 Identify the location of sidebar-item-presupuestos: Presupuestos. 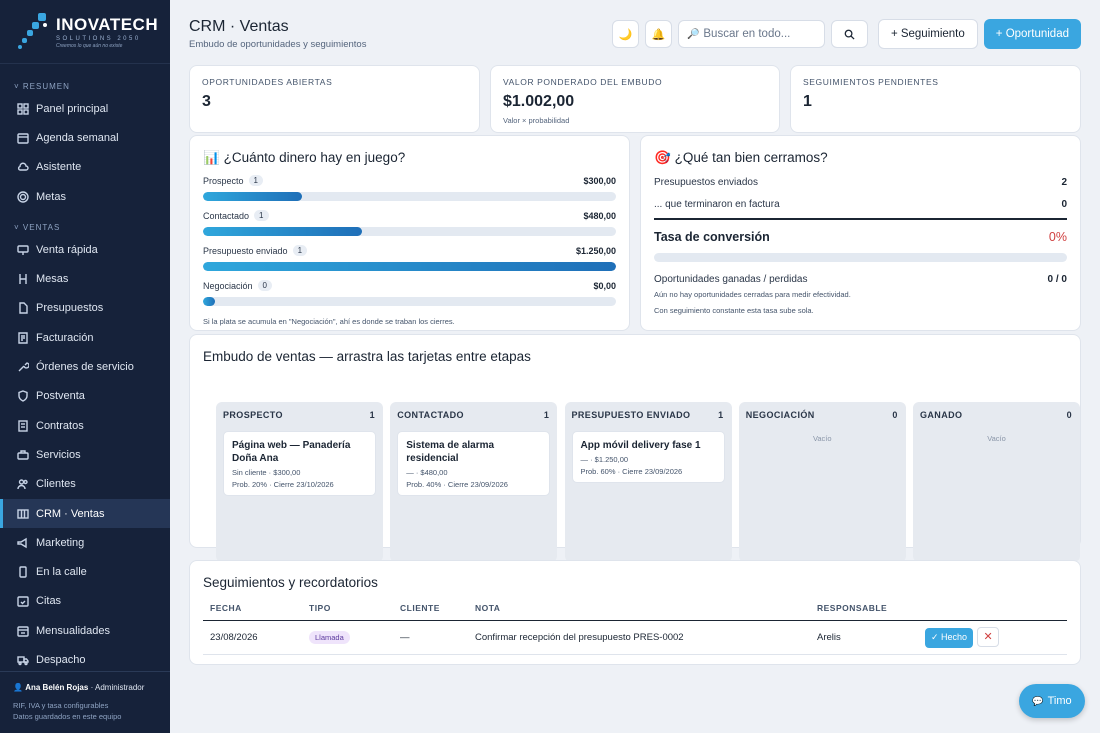
(85, 308).